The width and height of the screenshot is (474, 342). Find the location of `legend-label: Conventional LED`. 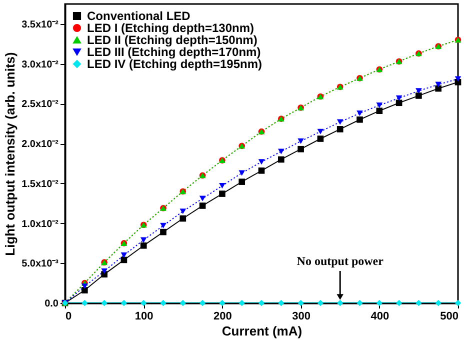

legend-label: Conventional LED is located at coordinates (139, 16).